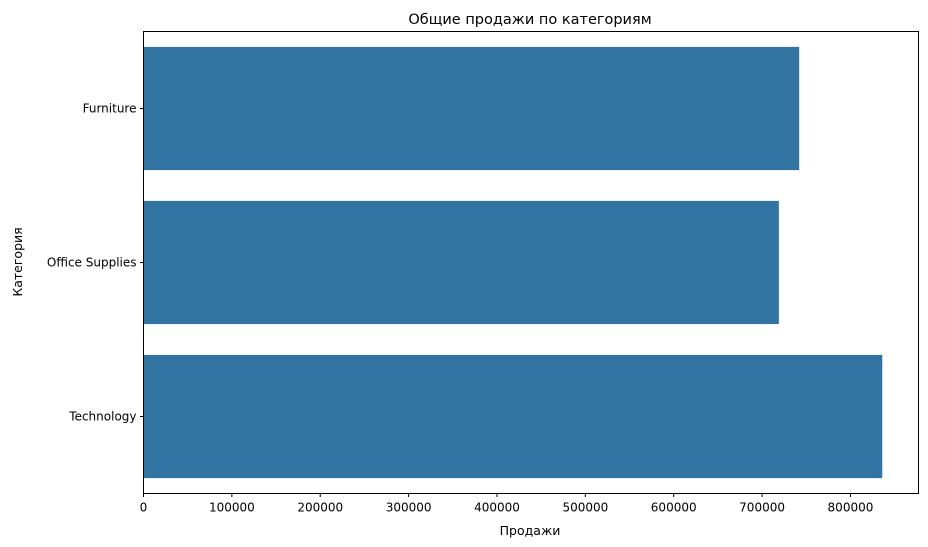 Image resolution: width=928 pixels, height=547 pixels. What do you see at coordinates (232, 508) in the screenshot?
I see `x-tick-label: 100000` at bounding box center [232, 508].